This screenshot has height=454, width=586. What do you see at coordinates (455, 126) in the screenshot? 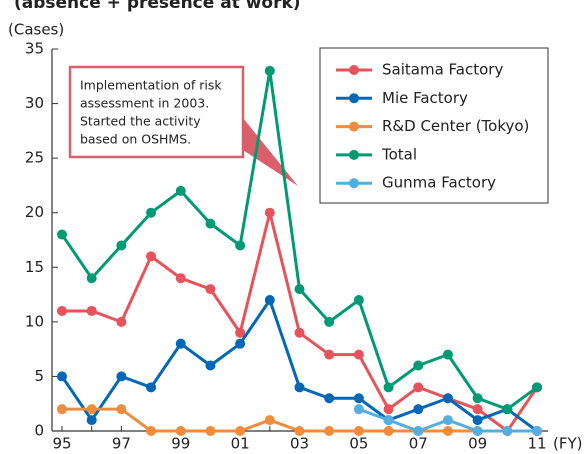
I see `legend-label: R&D Center (Tokyo)` at bounding box center [455, 126].